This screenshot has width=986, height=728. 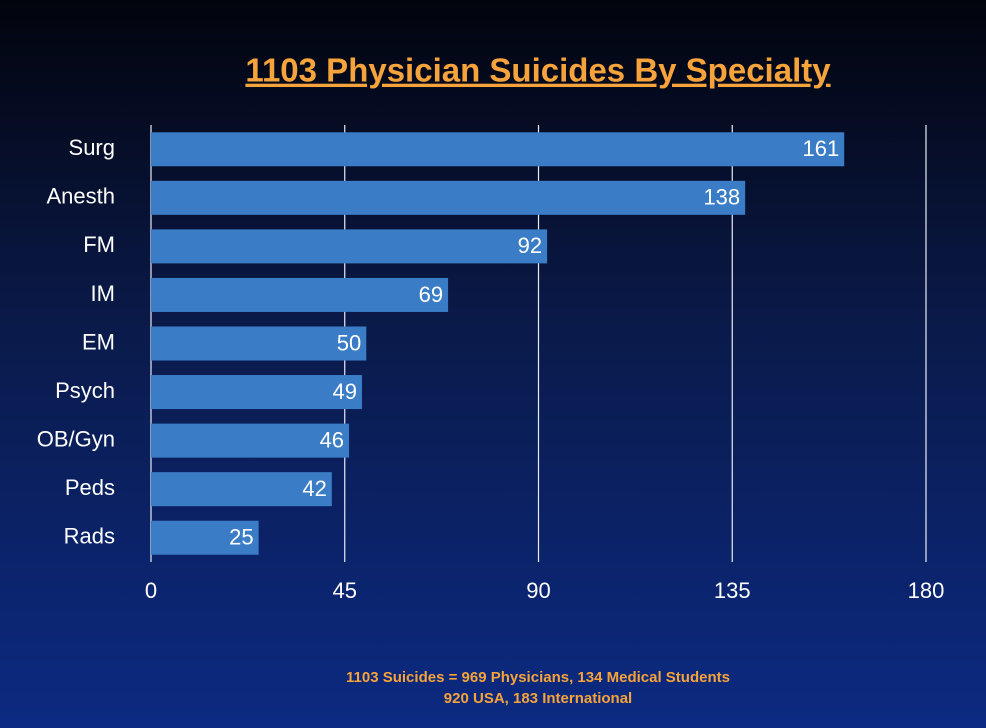 What do you see at coordinates (721, 197) in the screenshot?
I see `data-label: 138` at bounding box center [721, 197].